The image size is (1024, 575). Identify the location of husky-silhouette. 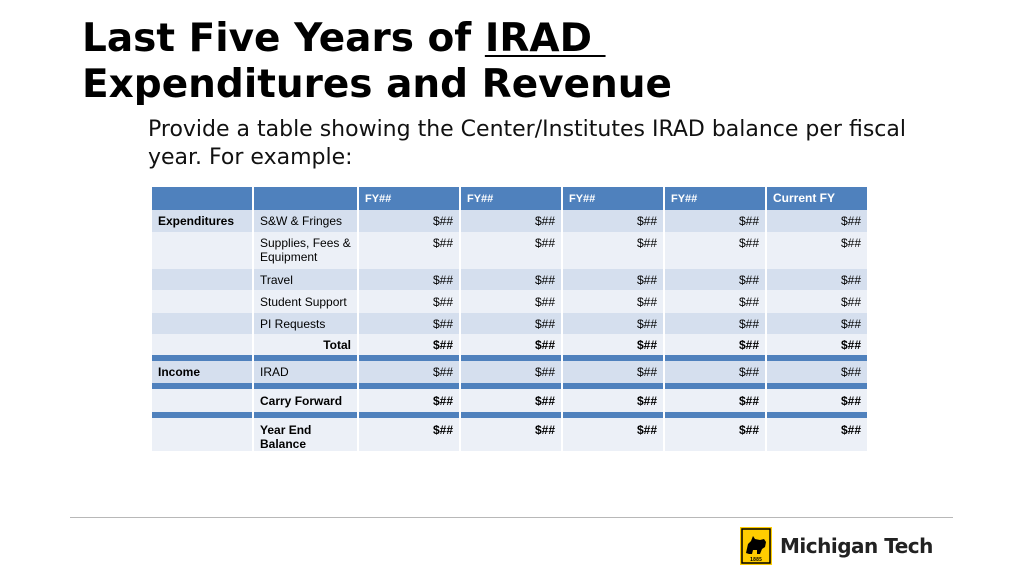
(756, 545).